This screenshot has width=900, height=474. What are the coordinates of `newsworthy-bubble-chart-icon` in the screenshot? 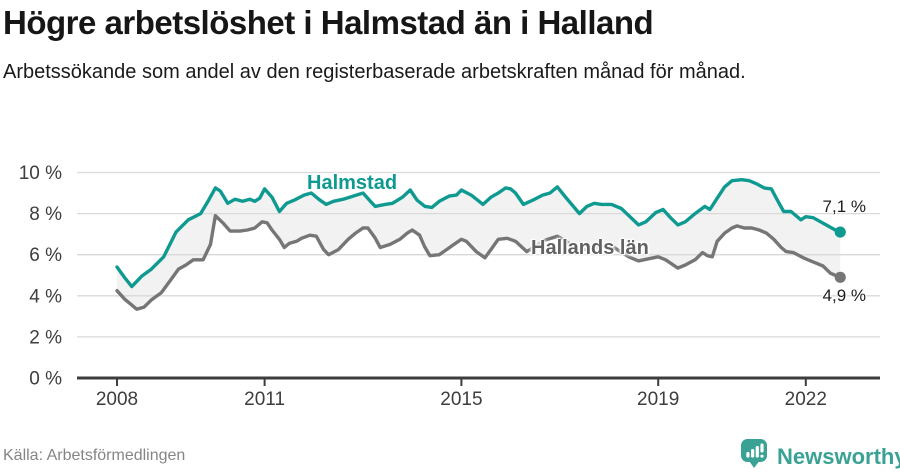 It's located at (754, 456).